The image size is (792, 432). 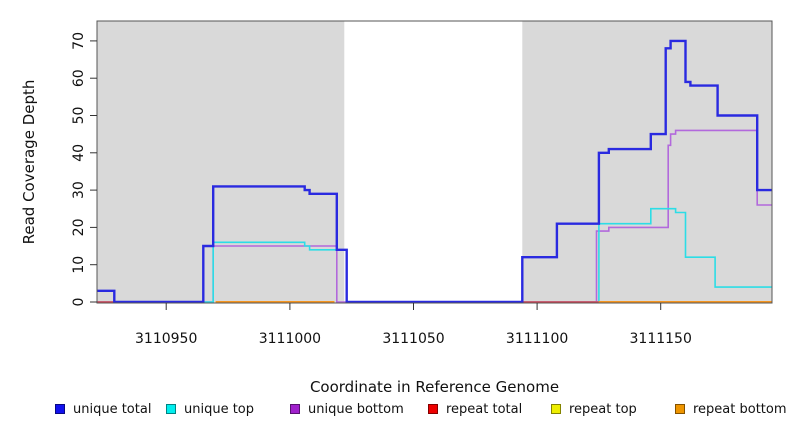 I want to click on x-tick-label: 3111050, so click(x=413, y=339).